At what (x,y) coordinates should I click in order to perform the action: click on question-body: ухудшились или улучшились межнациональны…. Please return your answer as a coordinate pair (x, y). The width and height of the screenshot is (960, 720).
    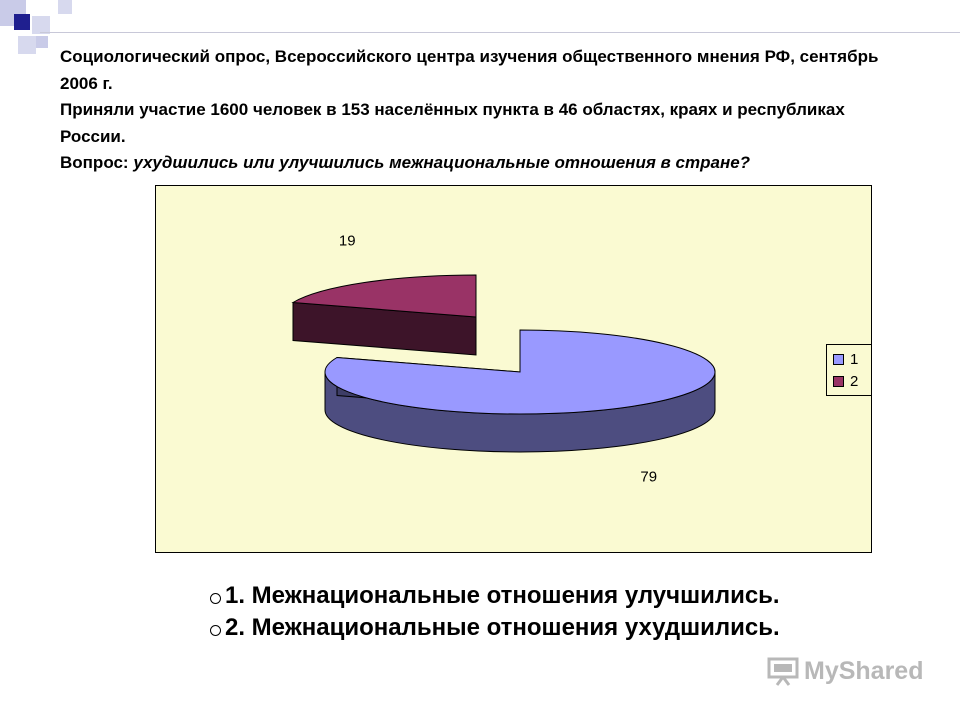
    Looking at the image, I should click on (442, 162).